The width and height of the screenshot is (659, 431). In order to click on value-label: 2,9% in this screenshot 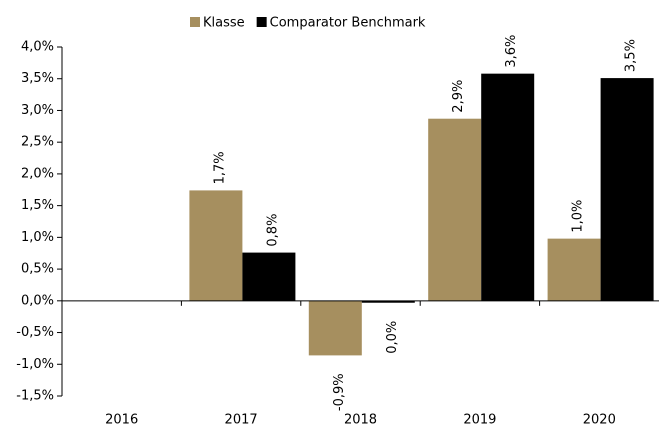, I will do `click(458, 96)`.